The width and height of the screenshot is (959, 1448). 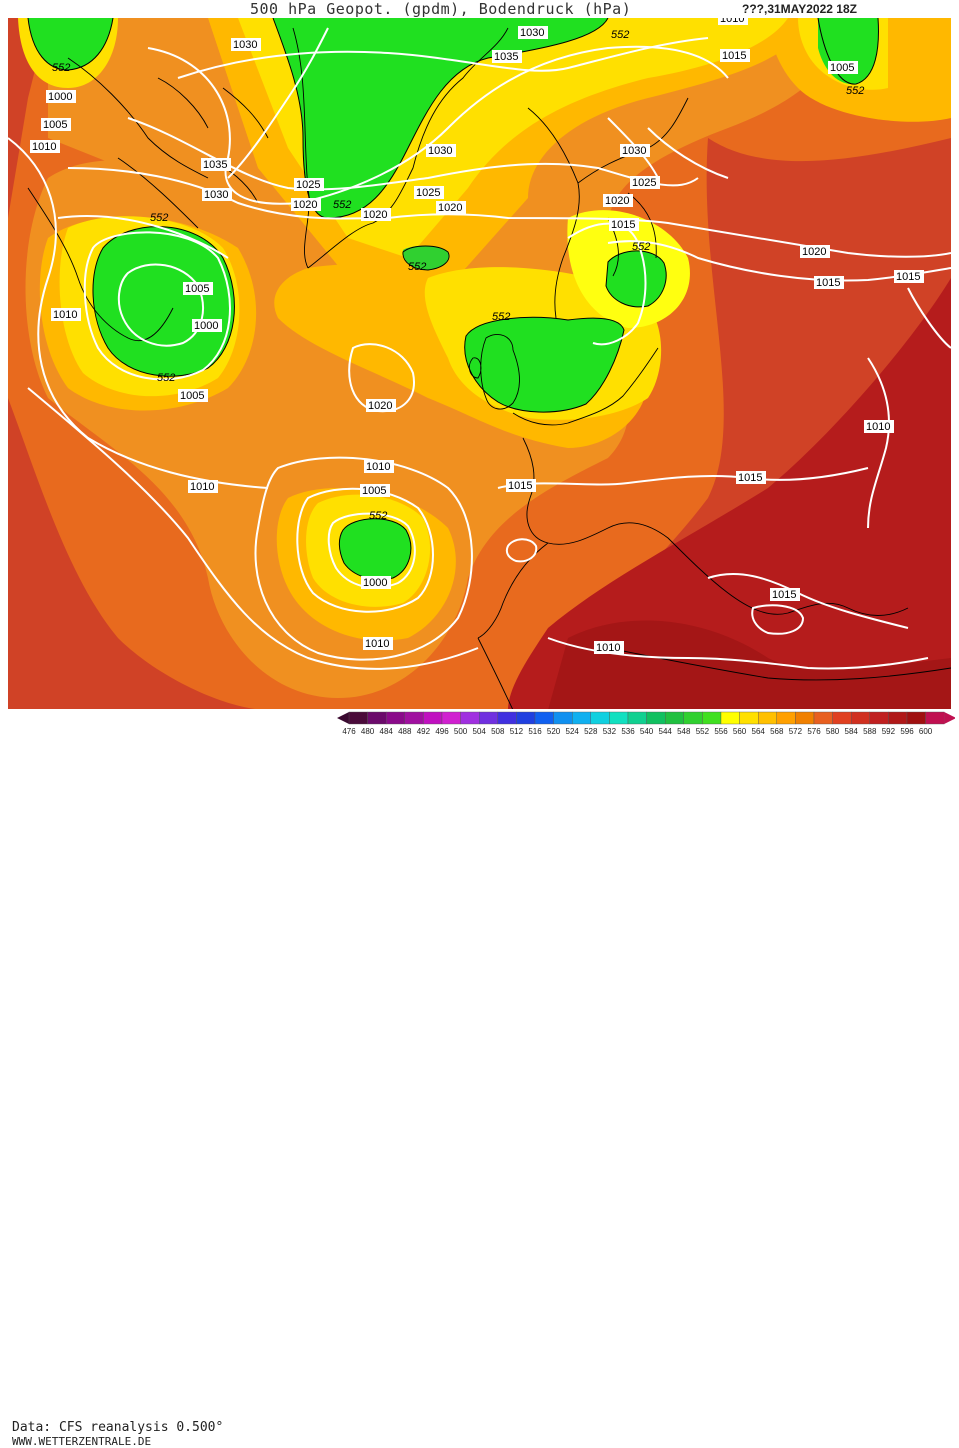 I want to click on britain-coast, so click(x=494, y=372).